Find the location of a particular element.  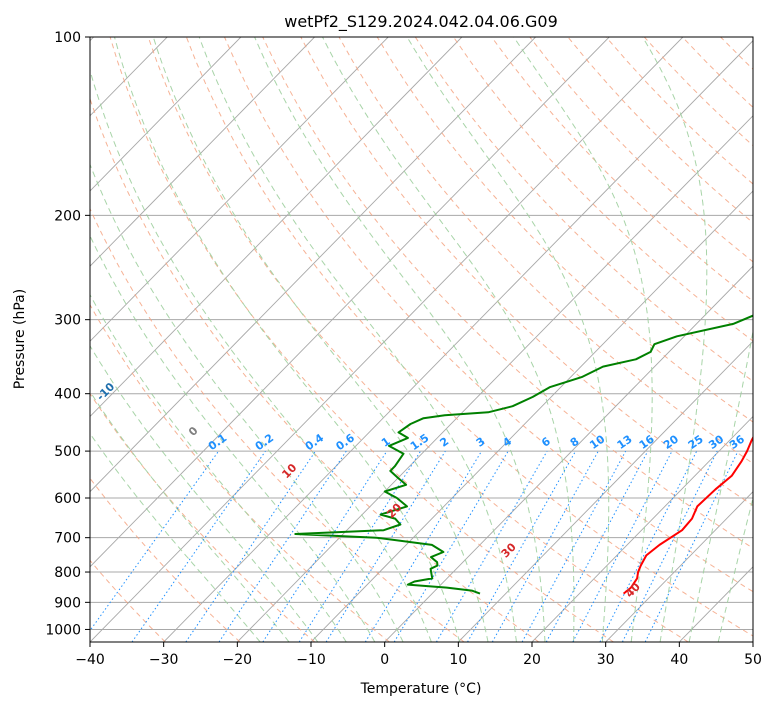

mixing-ratio-label: 25 is located at coordinates (696, 442).